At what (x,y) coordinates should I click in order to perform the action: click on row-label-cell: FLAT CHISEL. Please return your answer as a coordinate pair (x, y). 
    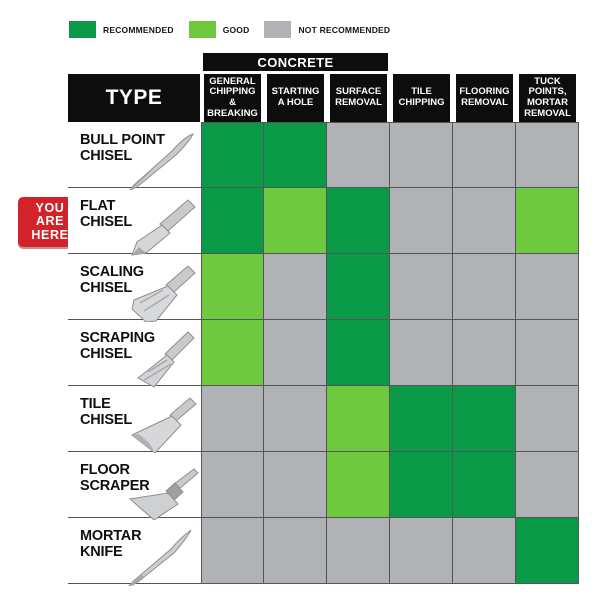
    Looking at the image, I should click on (134, 222).